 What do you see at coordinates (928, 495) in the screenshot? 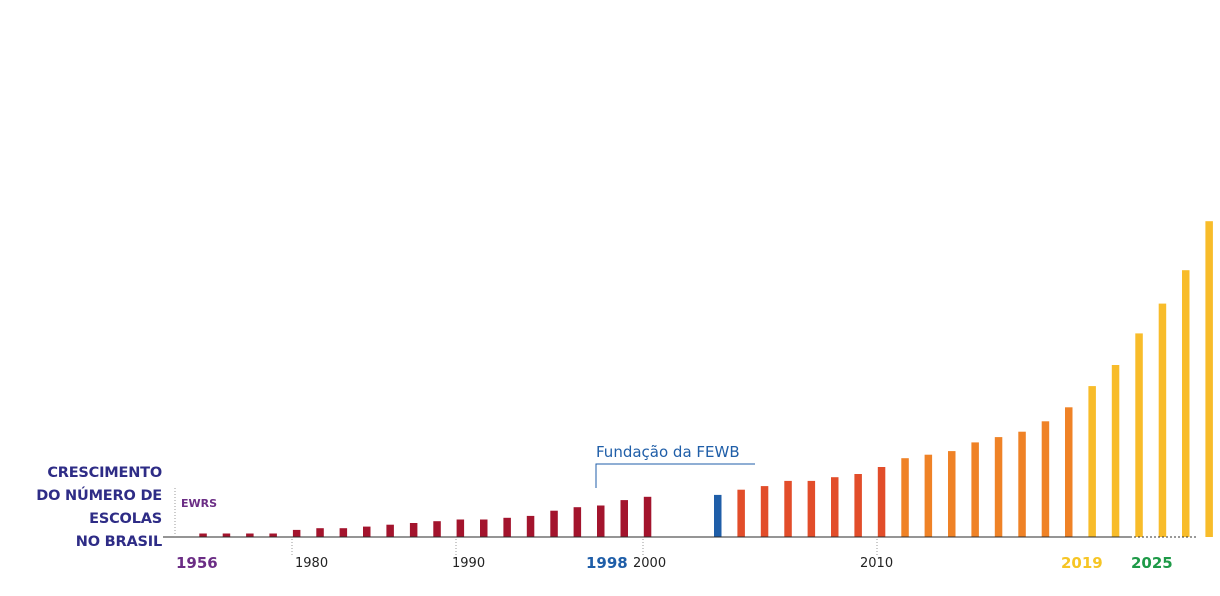
I see `bar-2007` at bounding box center [928, 495].